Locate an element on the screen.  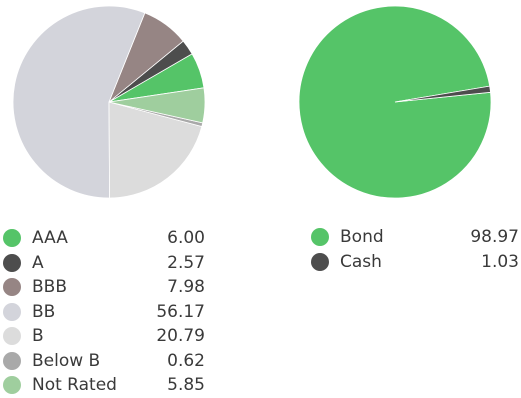
legend-value: 2.57 is located at coordinates (186, 262).